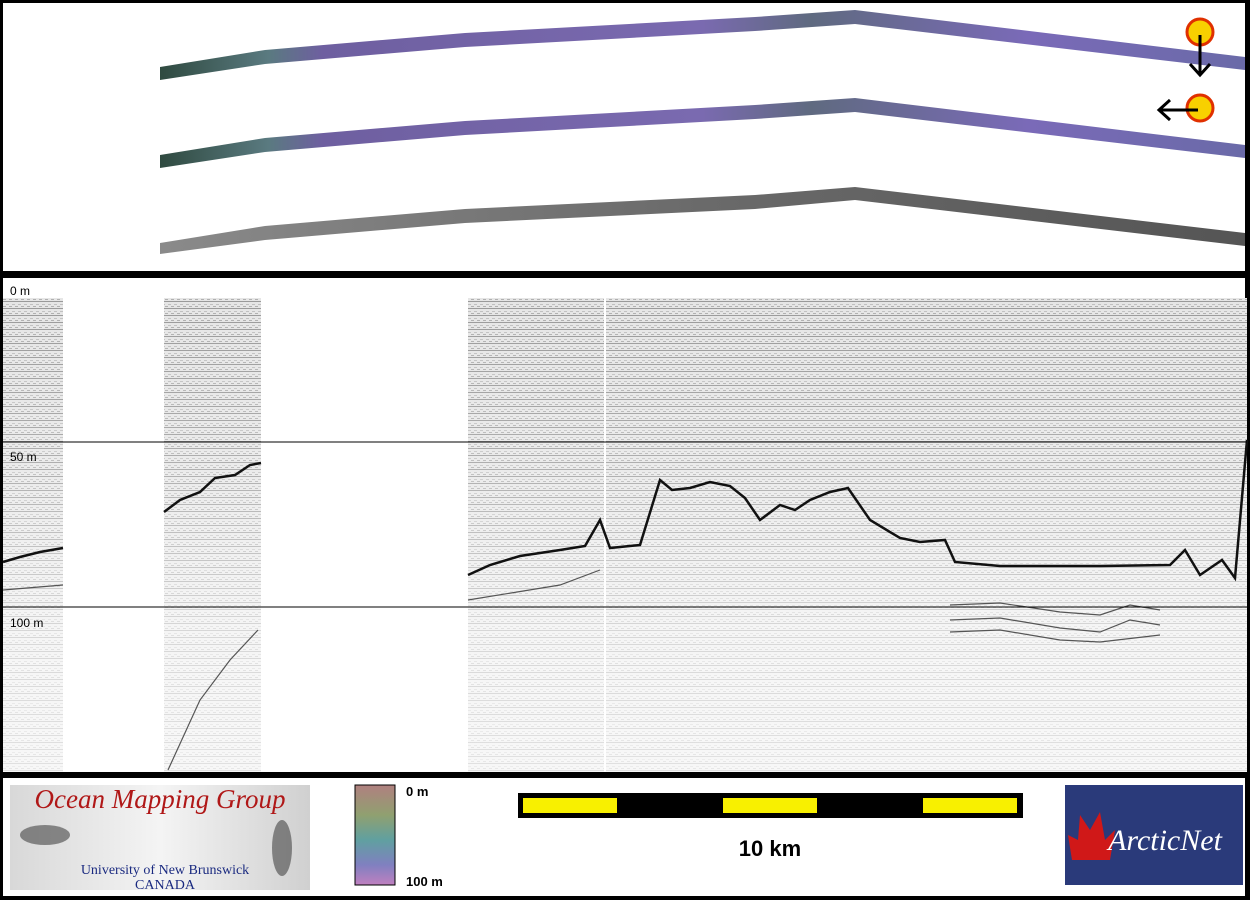 This screenshot has width=1250, height=900. Describe the element at coordinates (424, 881) in the screenshot. I see `color-bar-label: 100 m` at that location.